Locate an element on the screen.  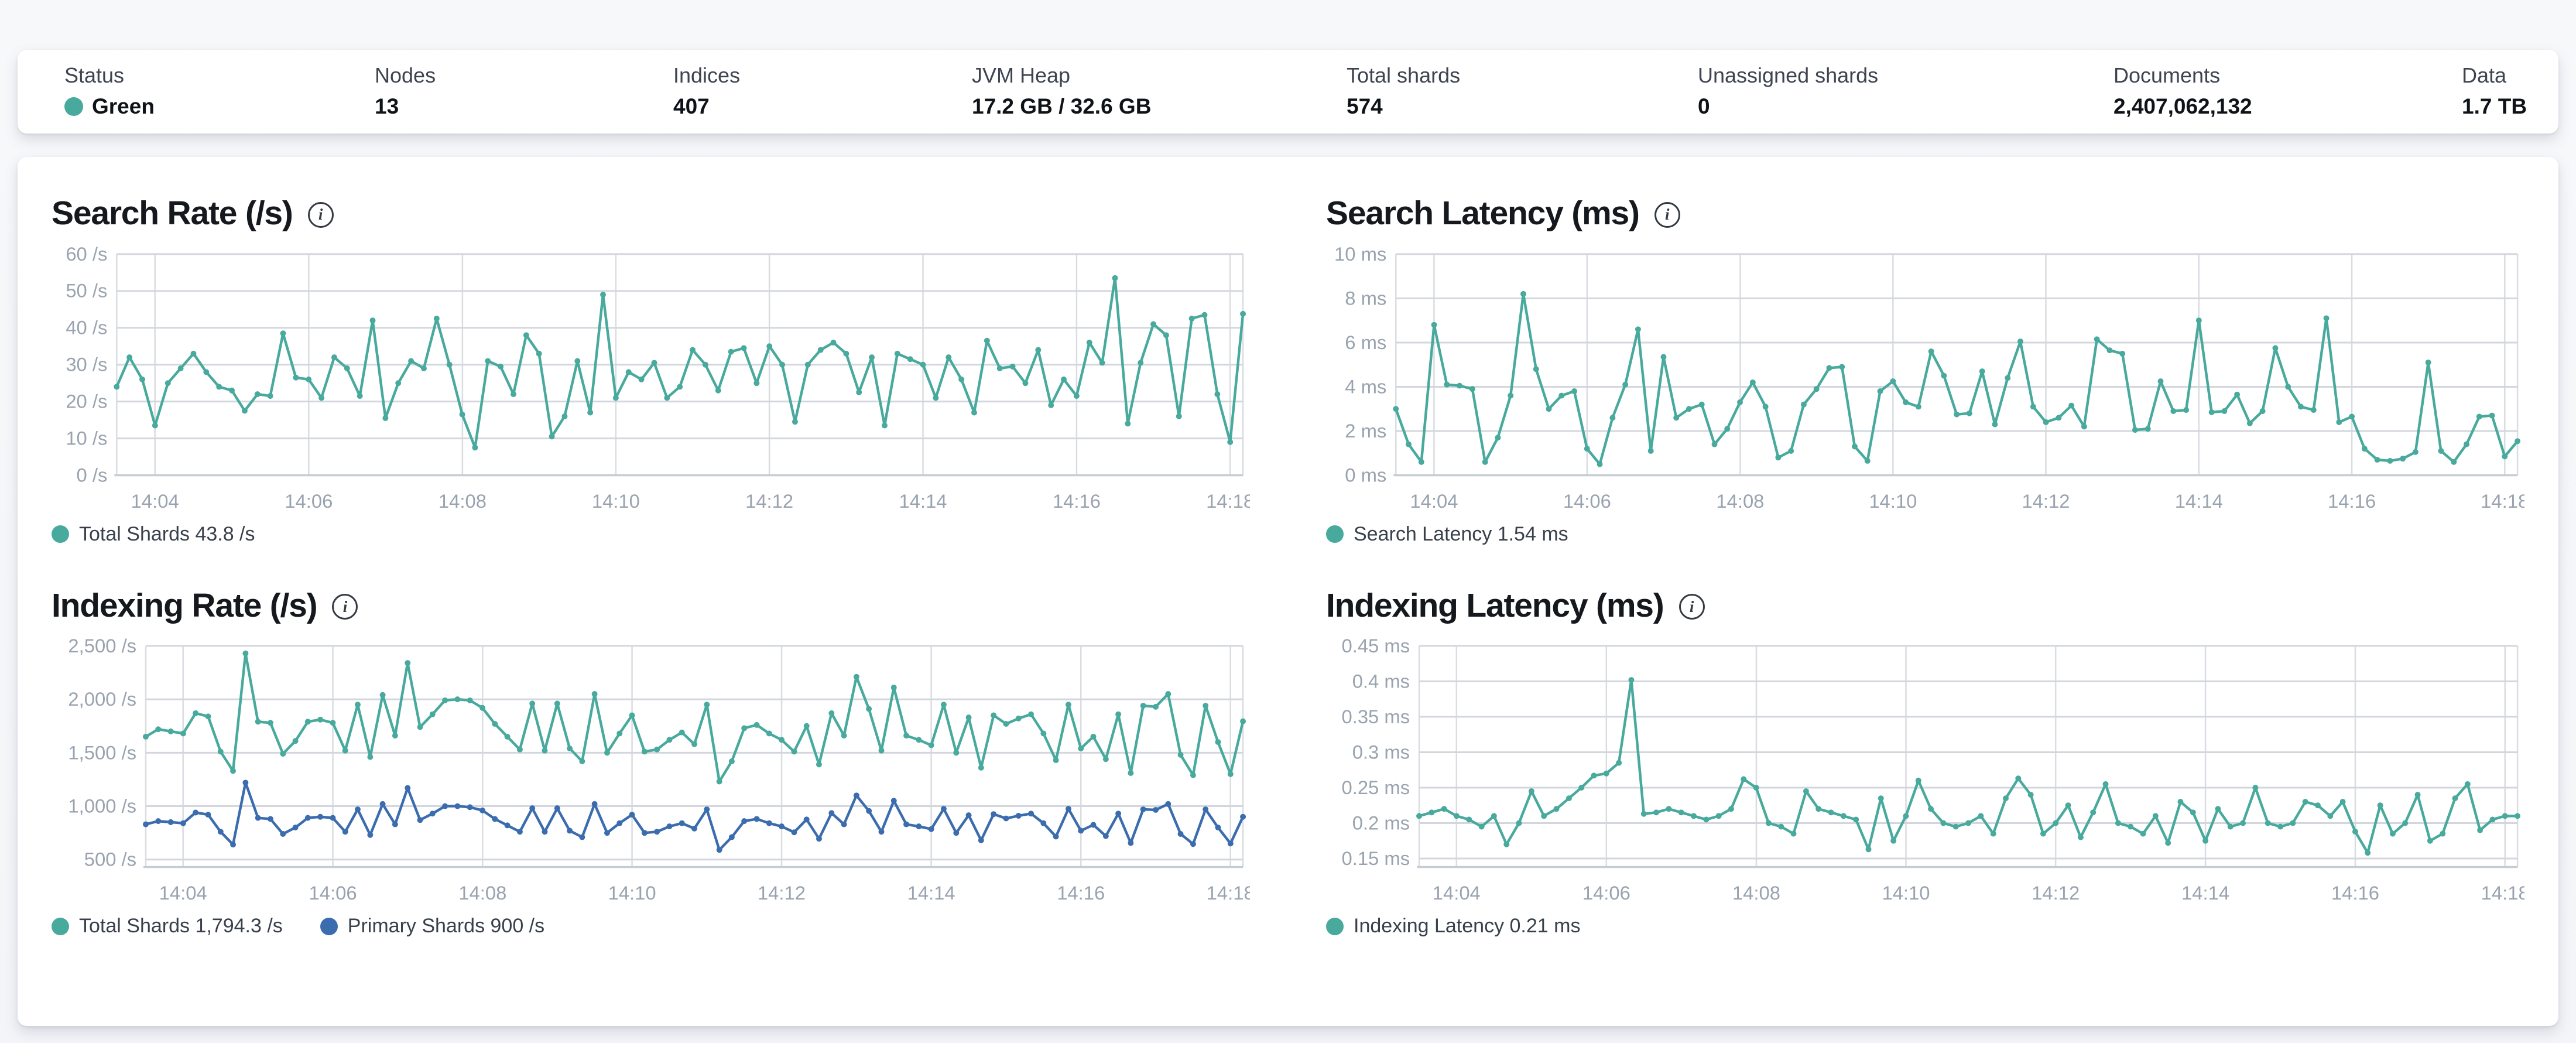
stat-jvm-heap: JVM Heap 17.2 GB / 32.6 GB is located at coordinates (1062, 91).